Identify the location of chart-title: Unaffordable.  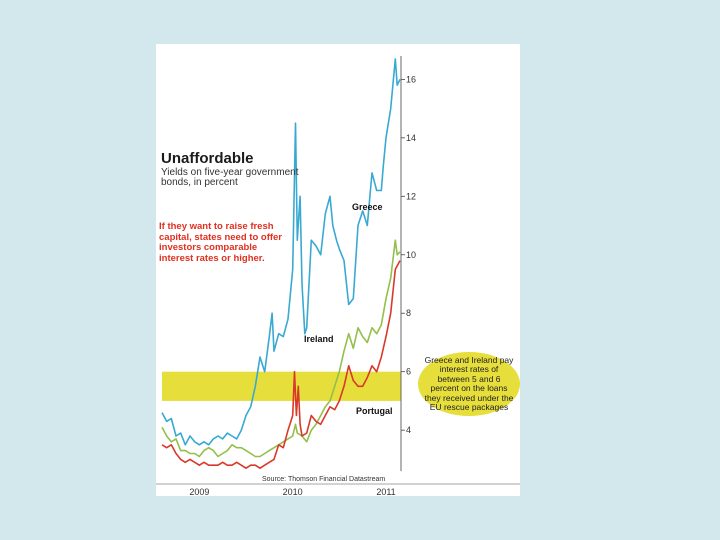
(207, 158).